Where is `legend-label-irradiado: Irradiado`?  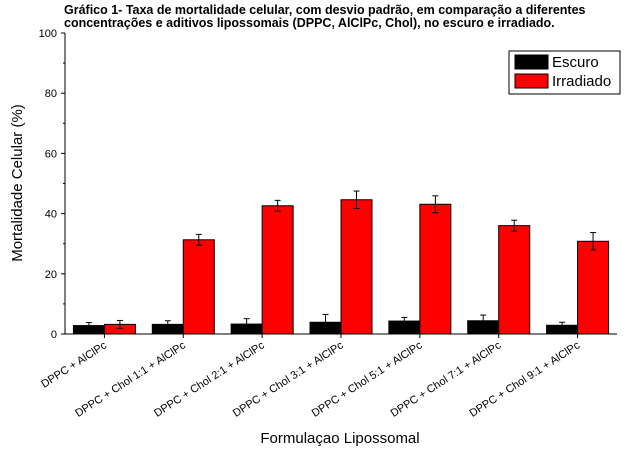 legend-label-irradiado: Irradiado is located at coordinates (581, 81).